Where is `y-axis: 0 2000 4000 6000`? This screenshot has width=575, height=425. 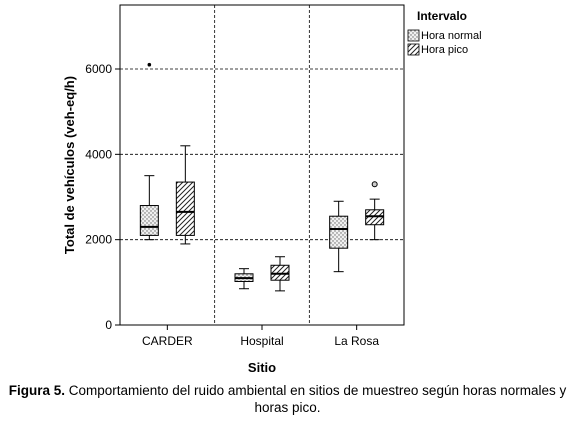
y-axis: 0 2000 4000 6000 is located at coordinates (102, 197).